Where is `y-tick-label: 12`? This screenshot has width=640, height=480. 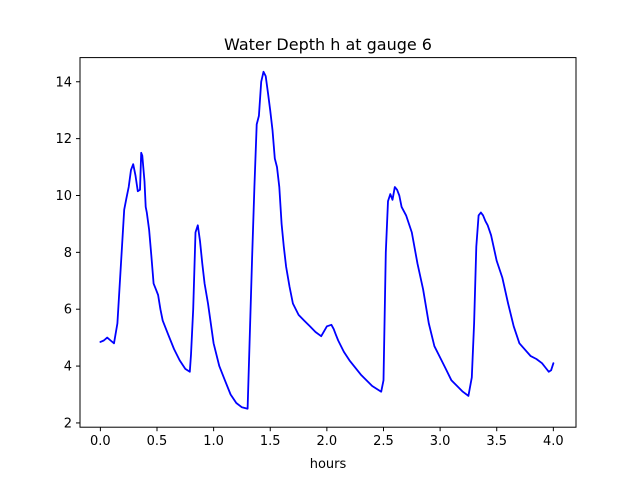 y-tick-label: 12 is located at coordinates (63, 139).